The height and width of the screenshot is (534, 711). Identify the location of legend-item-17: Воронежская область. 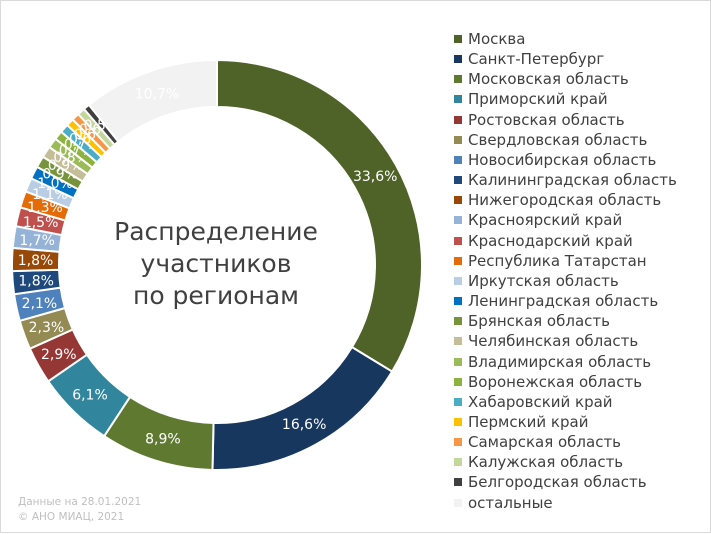
(565, 382).